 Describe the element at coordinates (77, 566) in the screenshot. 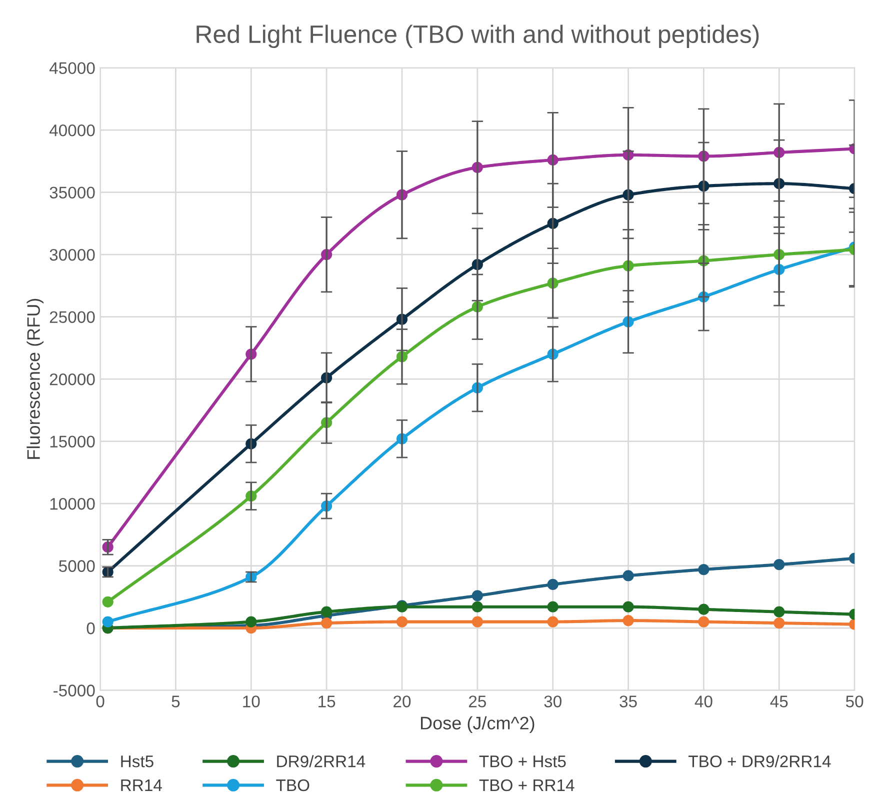

I see `y-tick-label: 5000` at that location.